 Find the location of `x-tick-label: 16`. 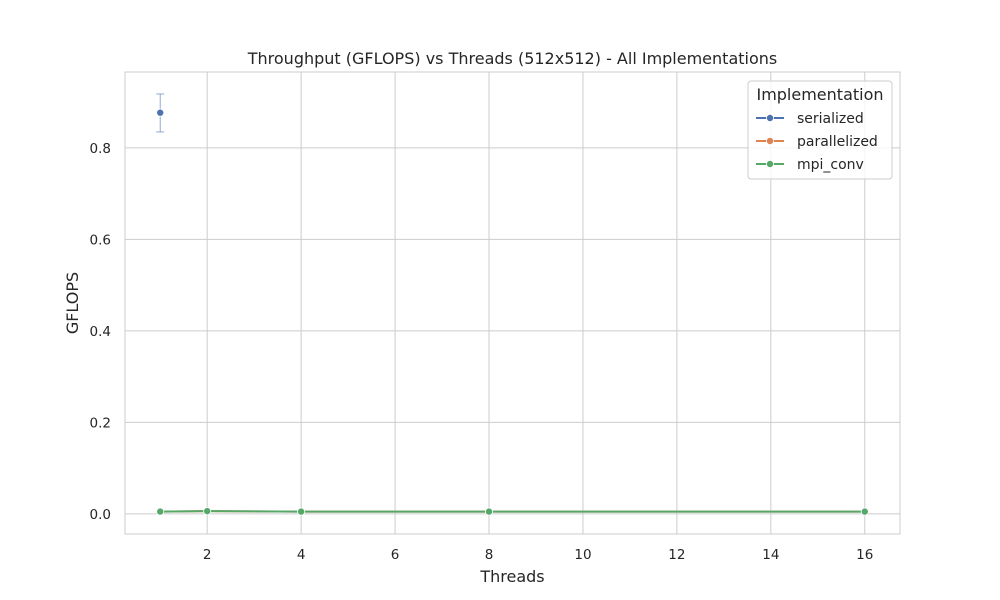

x-tick-label: 16 is located at coordinates (864, 555).